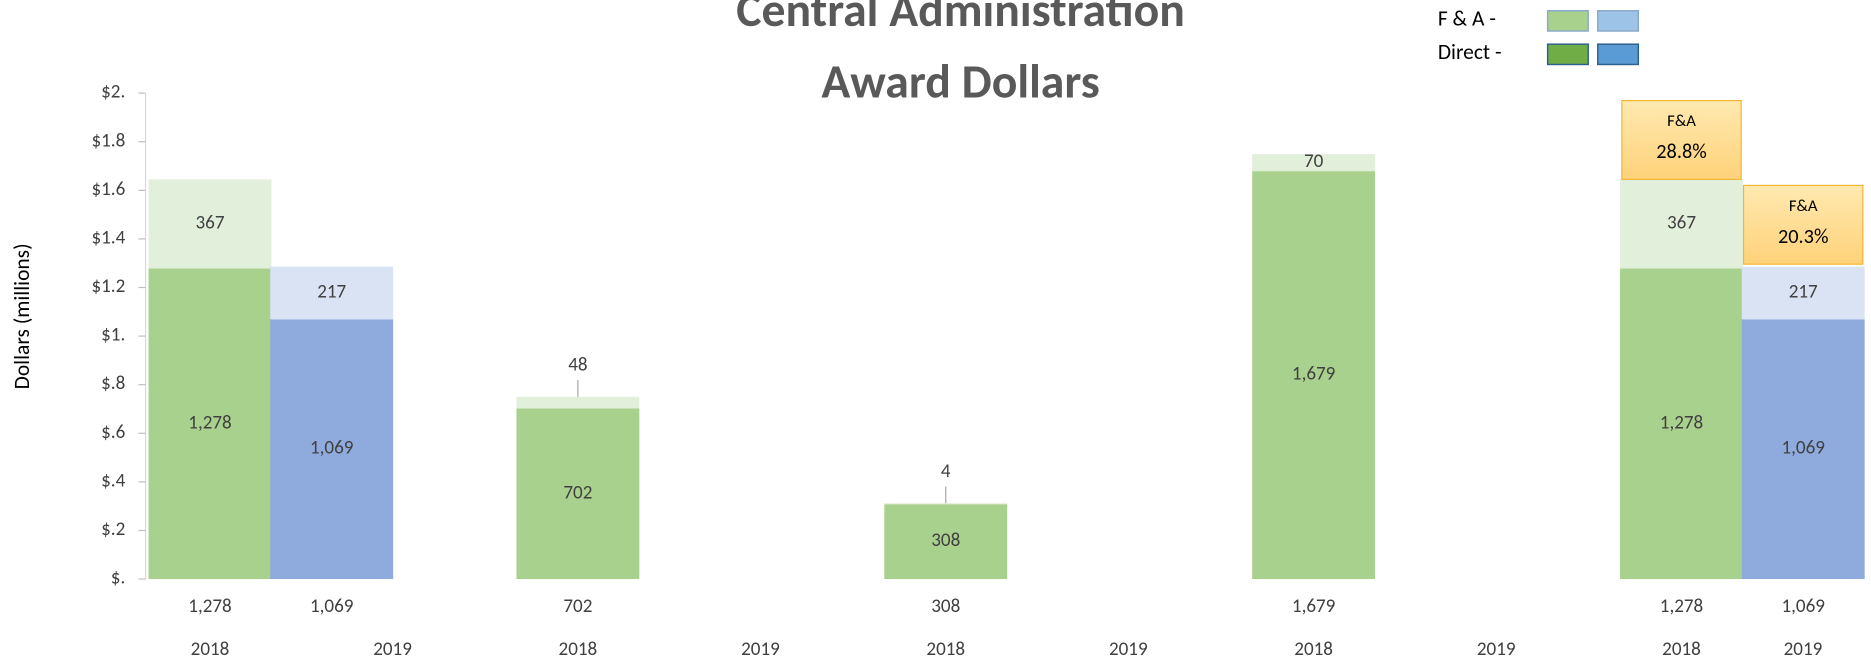 This screenshot has width=1871, height=665. Describe the element at coordinates (113, 92) in the screenshot. I see `y-tick-label: $2.` at that location.